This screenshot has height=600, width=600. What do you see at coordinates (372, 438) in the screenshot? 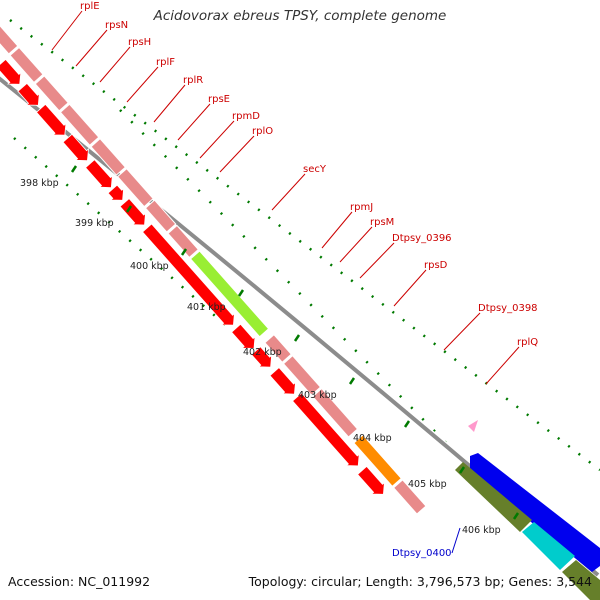
I see `kbp-label: 404 kbp` at bounding box center [372, 438].